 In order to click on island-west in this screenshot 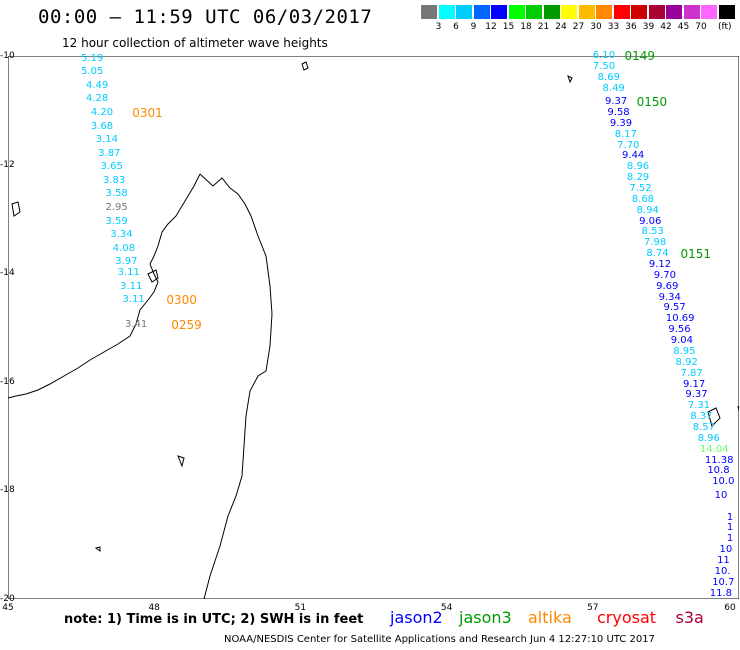, I will do `click(16, 209)`.